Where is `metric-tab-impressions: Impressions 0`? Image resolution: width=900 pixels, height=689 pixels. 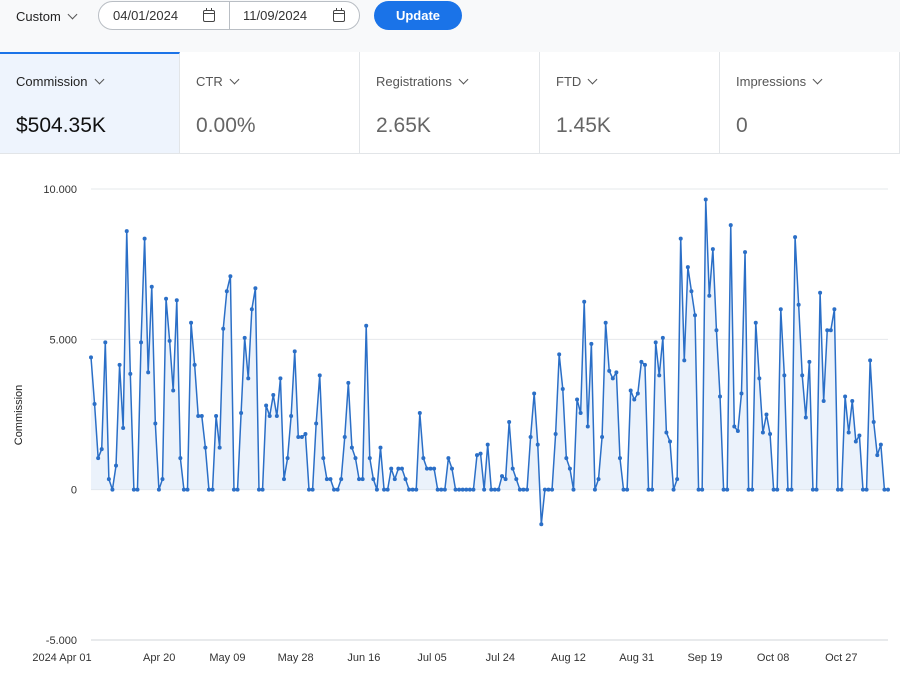
metric-tab-impressions: Impressions 0 is located at coordinates (810, 102).